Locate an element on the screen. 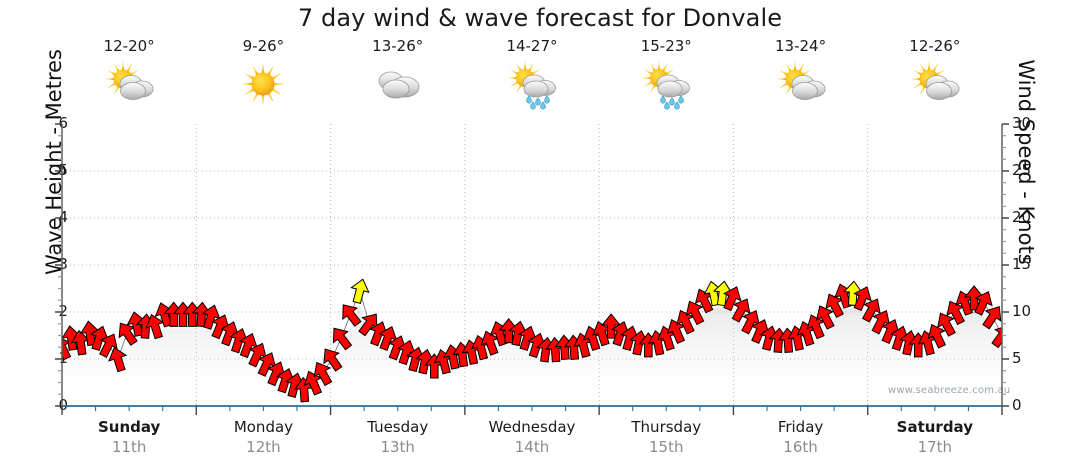  day-name: Saturday is located at coordinates (934, 427).